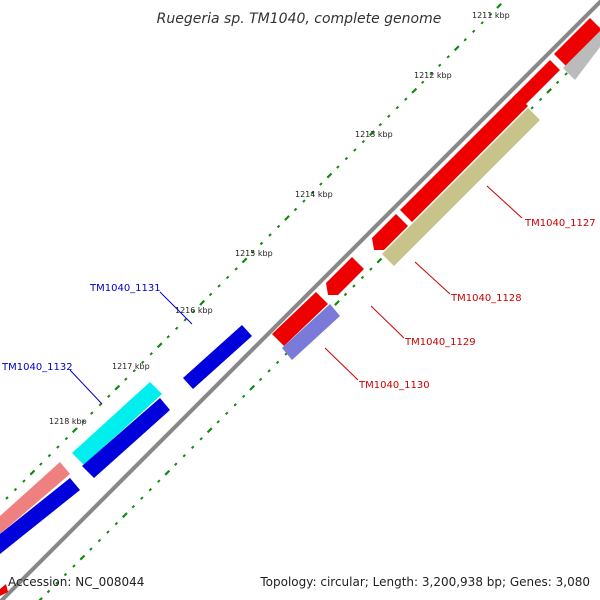  Describe the element at coordinates (345, 276) in the screenshot. I see `gene-TM1040_1129-arrow` at that location.